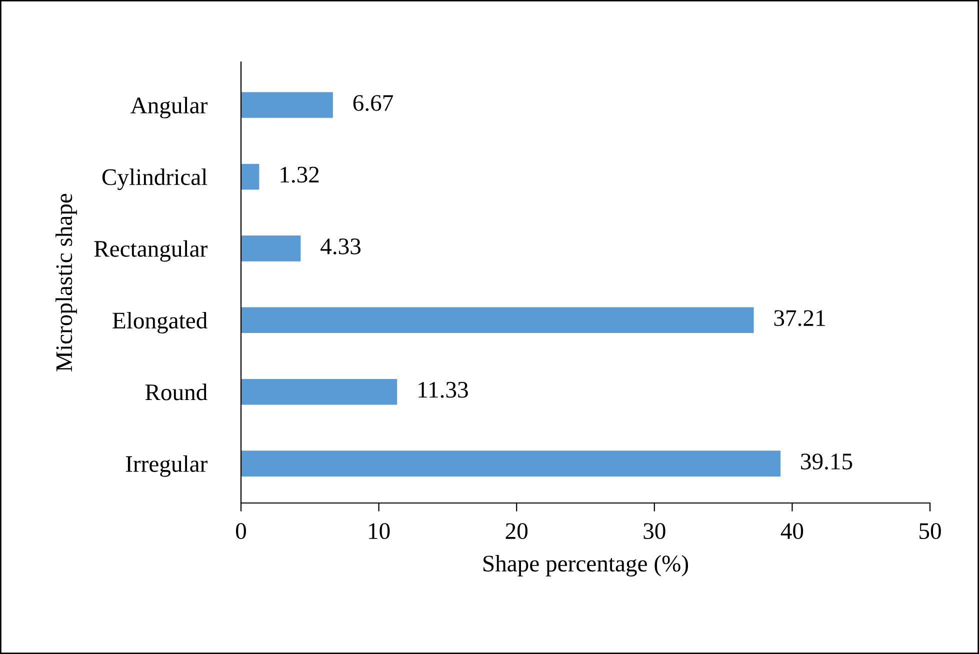 This screenshot has width=979, height=654. Describe the element at coordinates (586, 565) in the screenshot. I see `x-axis-title: Shape percentage (%)` at that location.